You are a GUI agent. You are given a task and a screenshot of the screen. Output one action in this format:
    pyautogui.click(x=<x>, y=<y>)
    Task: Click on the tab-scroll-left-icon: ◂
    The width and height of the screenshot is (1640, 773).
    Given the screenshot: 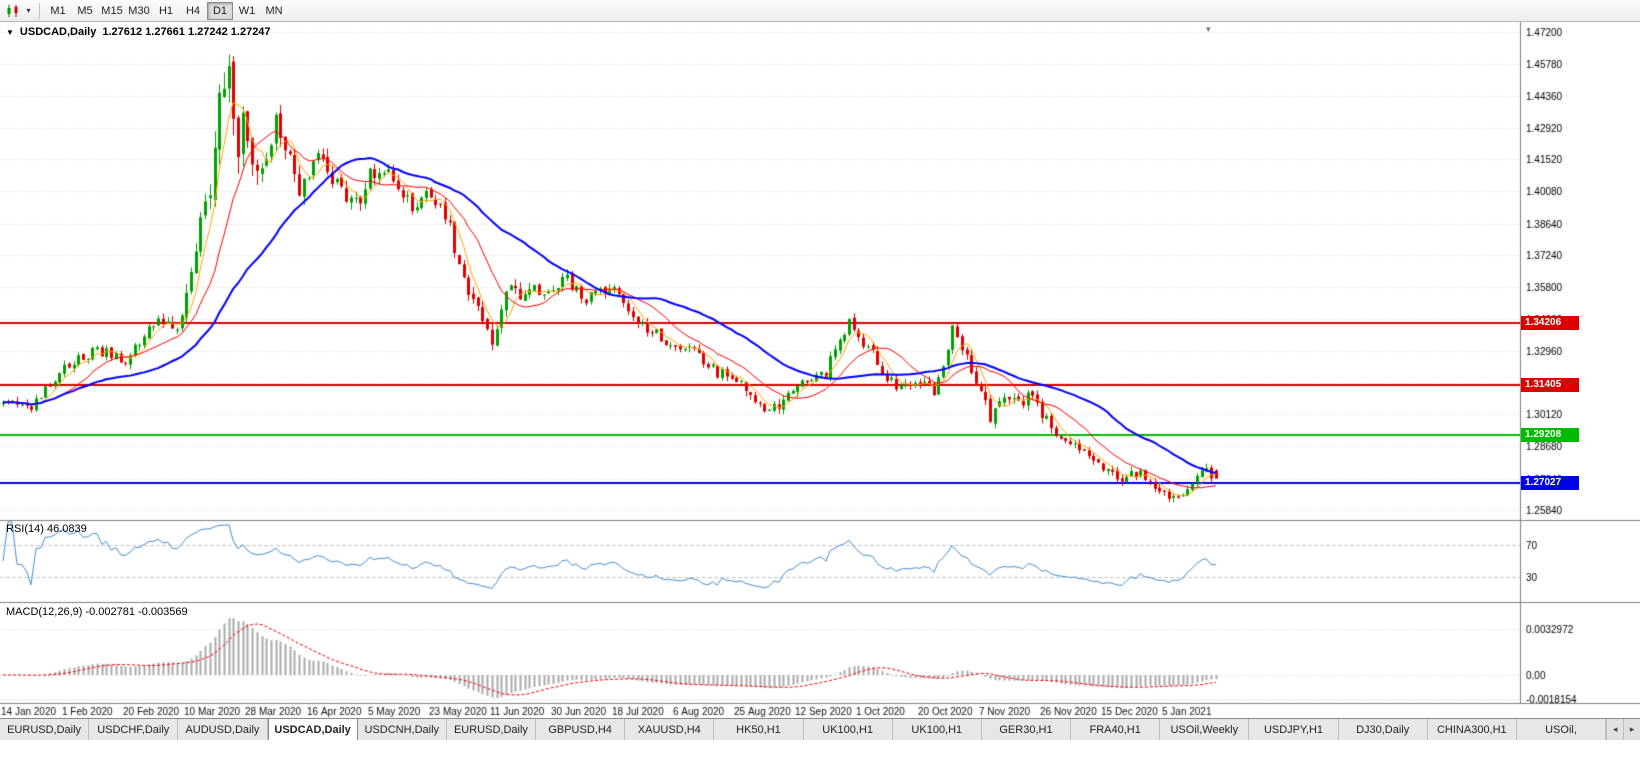 What is the action you would take?
    pyautogui.click(x=1615, y=729)
    